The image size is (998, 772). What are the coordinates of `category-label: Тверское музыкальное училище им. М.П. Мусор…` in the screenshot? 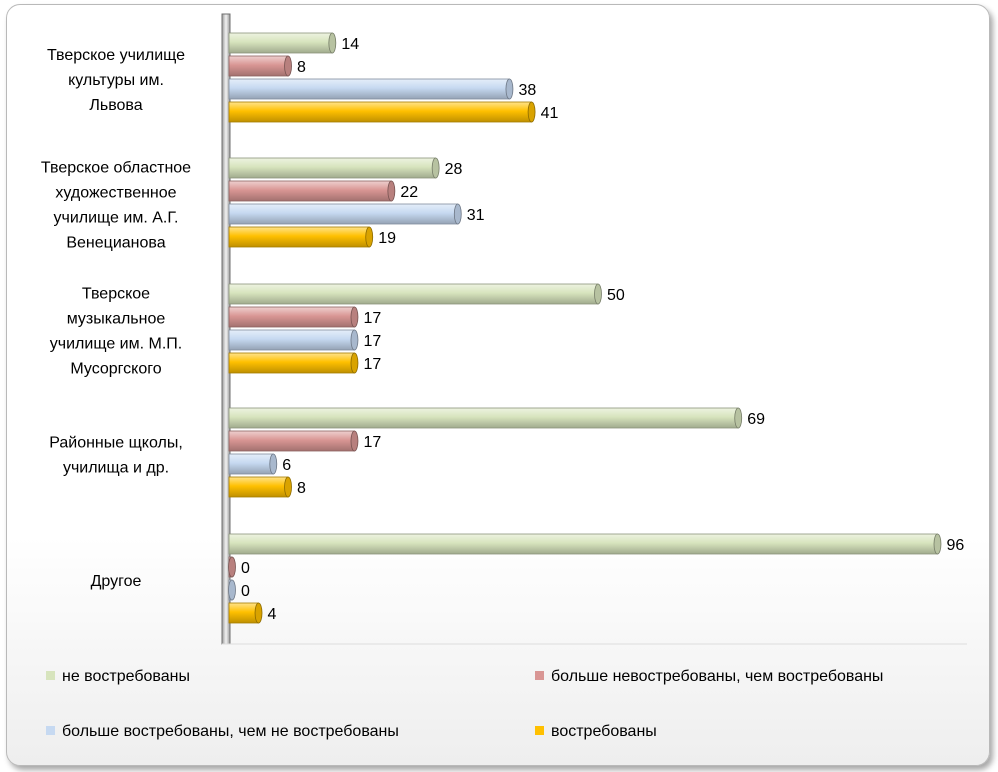 It's located at (116, 332).